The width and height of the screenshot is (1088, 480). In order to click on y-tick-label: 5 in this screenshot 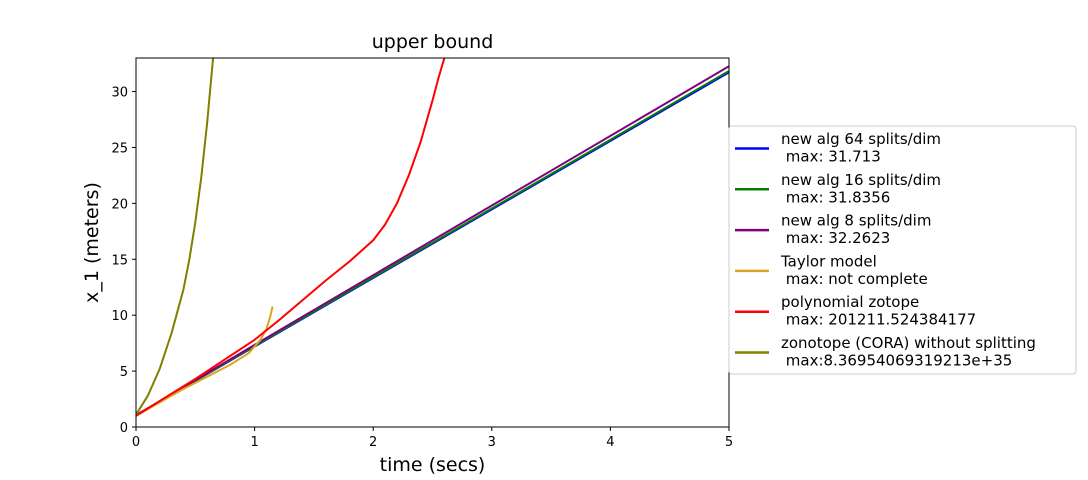, I will do `click(124, 372)`.